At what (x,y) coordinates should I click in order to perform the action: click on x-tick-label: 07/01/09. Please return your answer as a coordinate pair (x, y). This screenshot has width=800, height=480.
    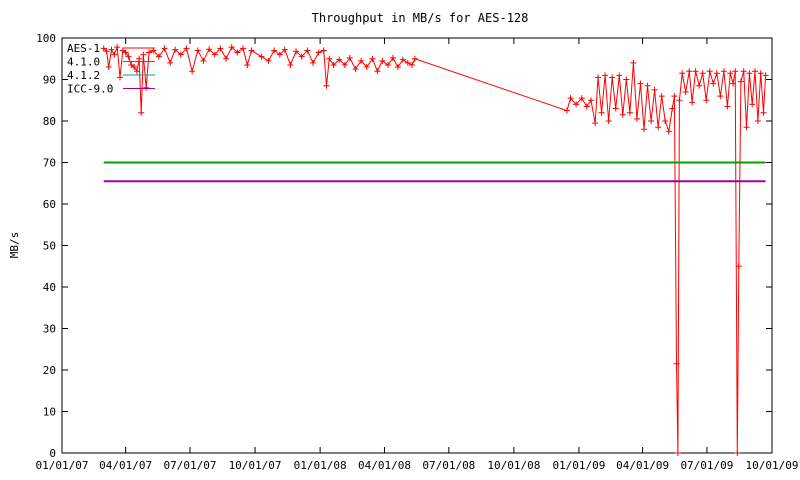
    Looking at the image, I should click on (706, 465).